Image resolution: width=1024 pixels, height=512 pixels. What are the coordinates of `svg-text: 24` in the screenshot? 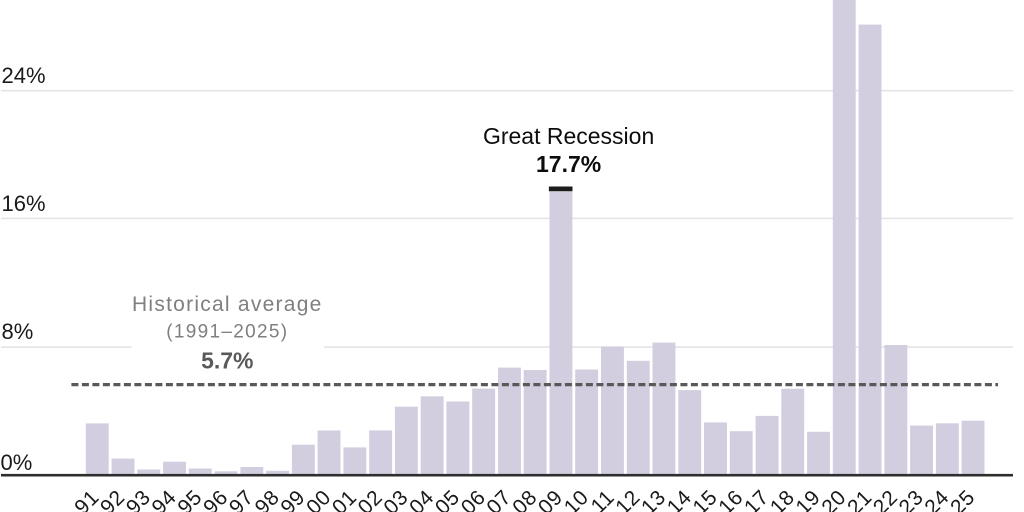 It's located at (936, 499).